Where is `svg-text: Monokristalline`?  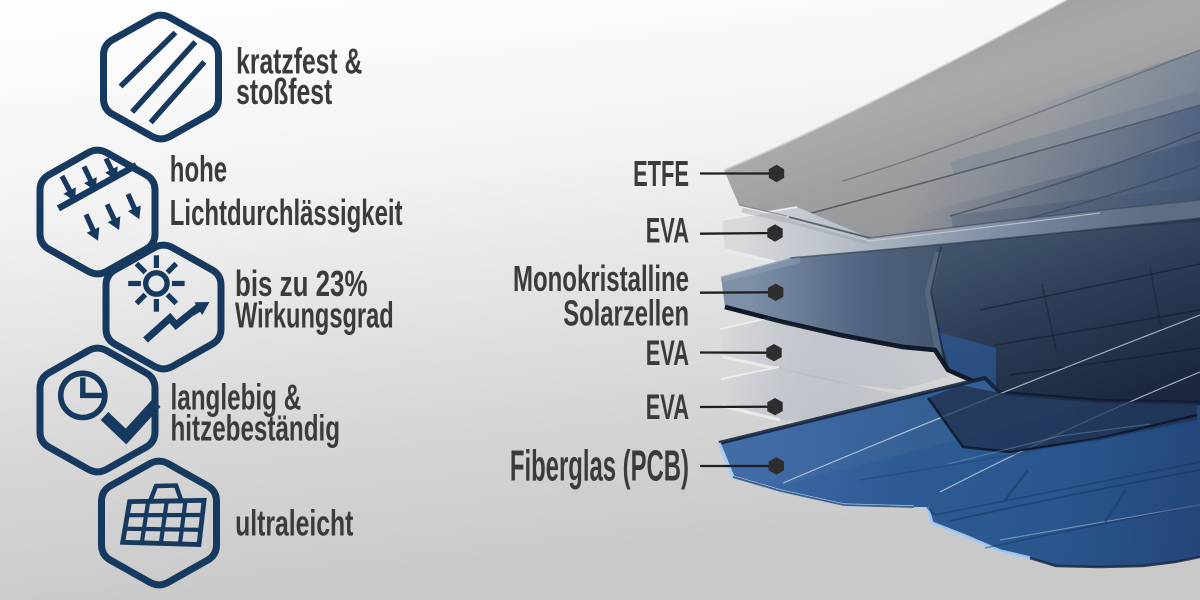
svg-text: Monokristalline is located at coordinates (601, 279).